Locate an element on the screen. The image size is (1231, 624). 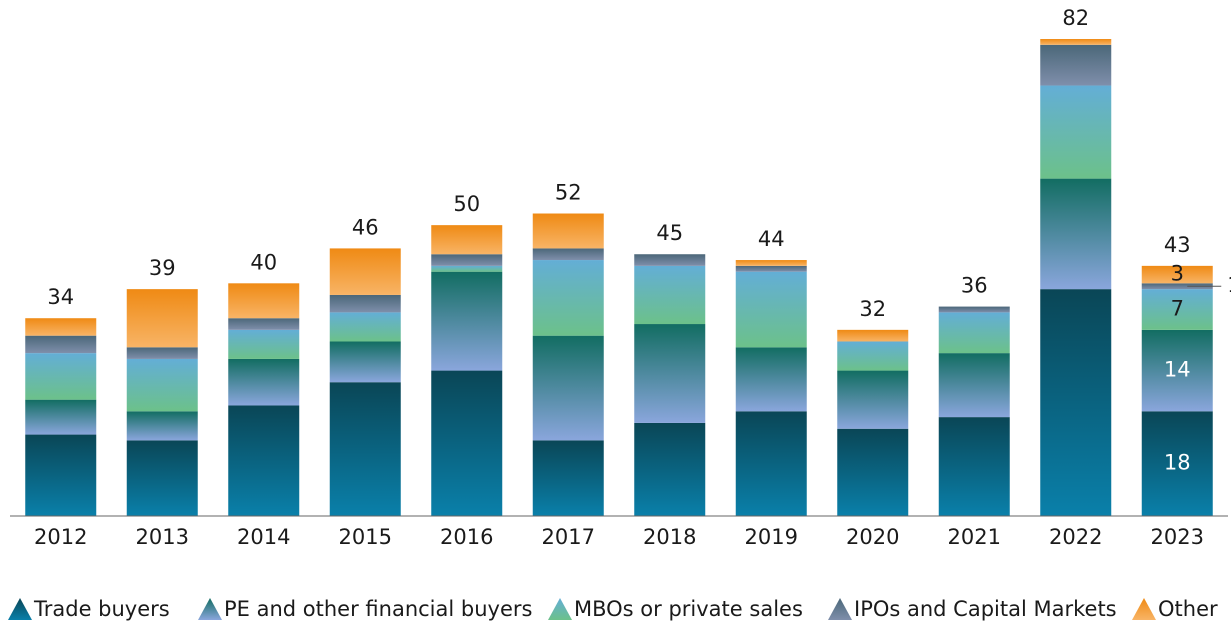
legend-label: Other is located at coordinates (1188, 609).